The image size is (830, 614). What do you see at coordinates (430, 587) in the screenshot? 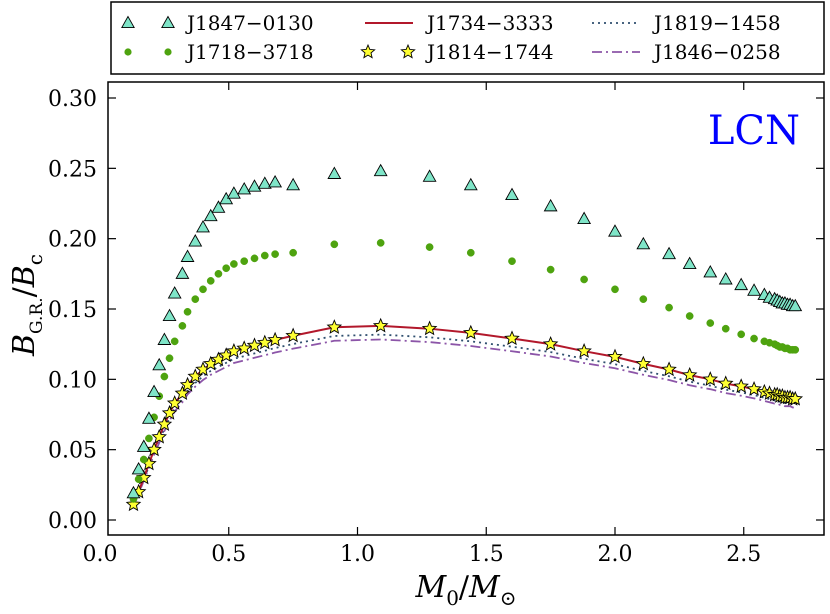
I see `x-label-main: M` at bounding box center [430, 587].